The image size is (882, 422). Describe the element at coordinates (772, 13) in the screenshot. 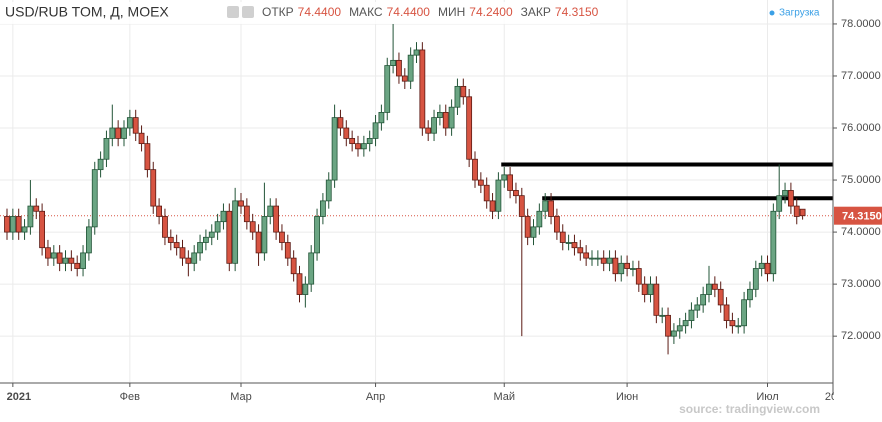

I see `status-dot` at that location.